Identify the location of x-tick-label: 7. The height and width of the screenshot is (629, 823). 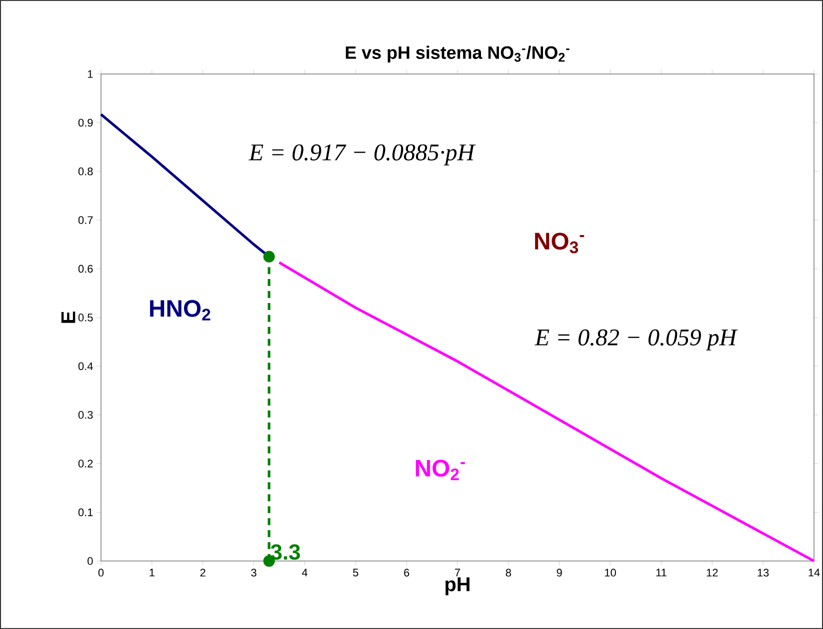
(457, 572).